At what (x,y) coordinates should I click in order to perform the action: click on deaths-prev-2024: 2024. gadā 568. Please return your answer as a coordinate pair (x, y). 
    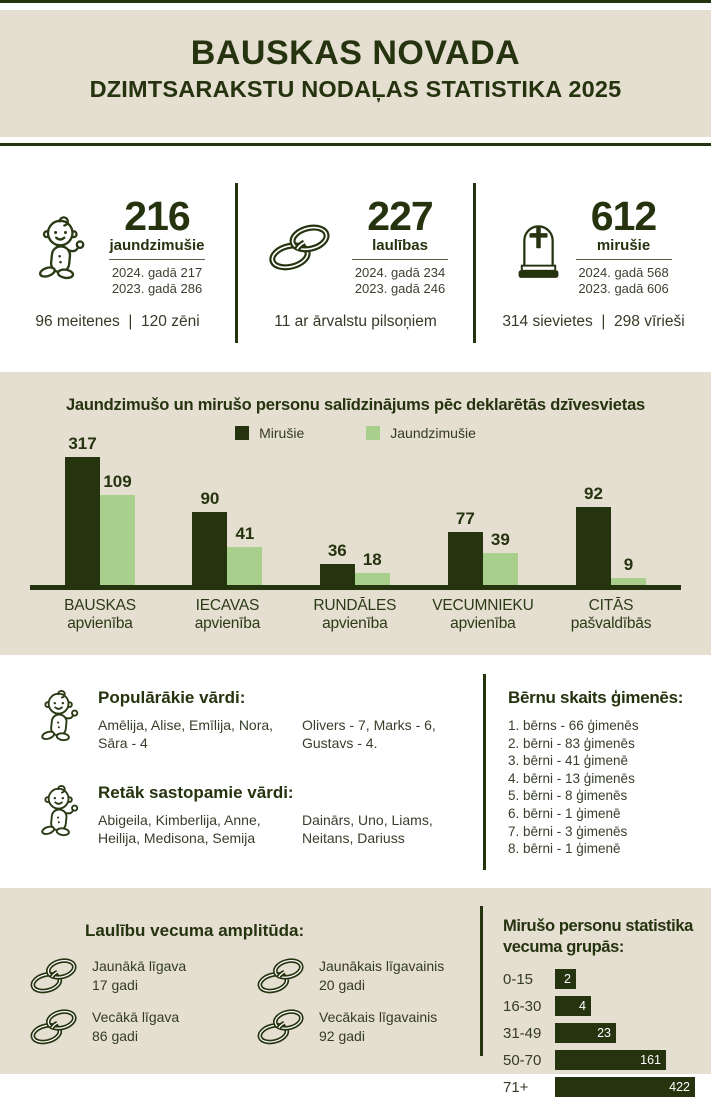
    Looking at the image, I should click on (623, 272).